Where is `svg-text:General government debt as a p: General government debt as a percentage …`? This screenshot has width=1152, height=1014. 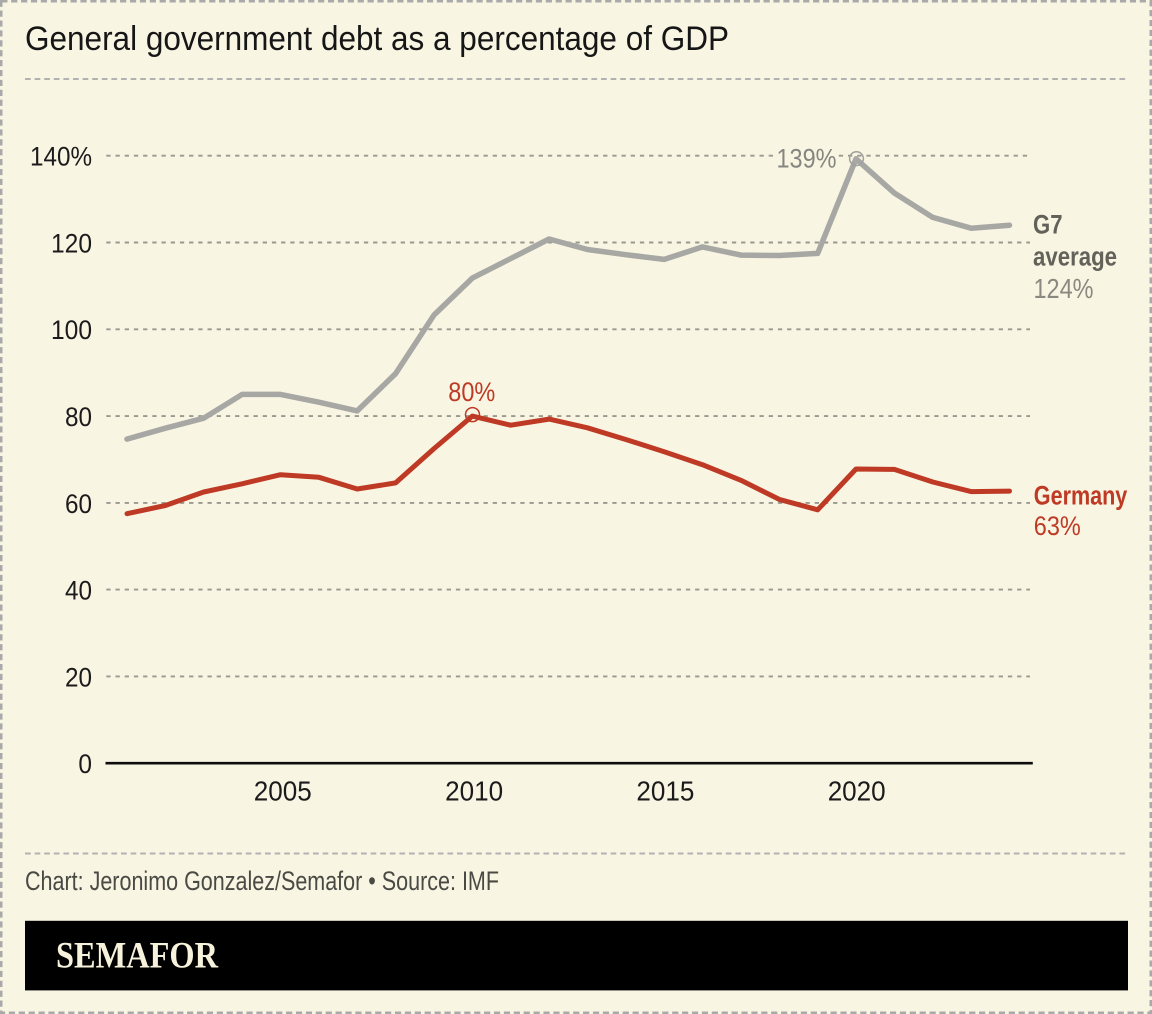
svg-text:General government debt as a p: General government debt as a percentage … is located at coordinates (377, 39).